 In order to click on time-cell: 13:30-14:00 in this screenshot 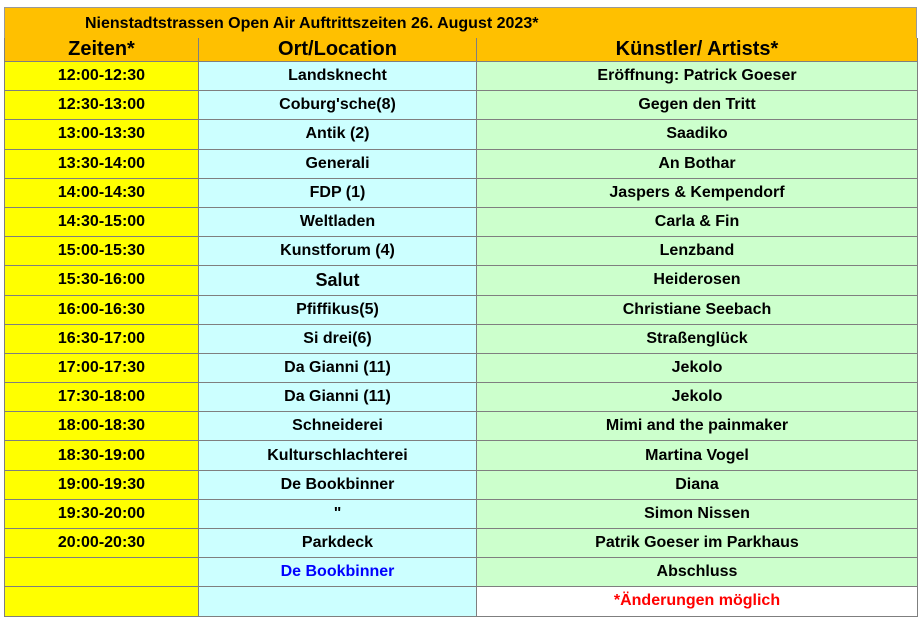, I will do `click(101, 163)`.